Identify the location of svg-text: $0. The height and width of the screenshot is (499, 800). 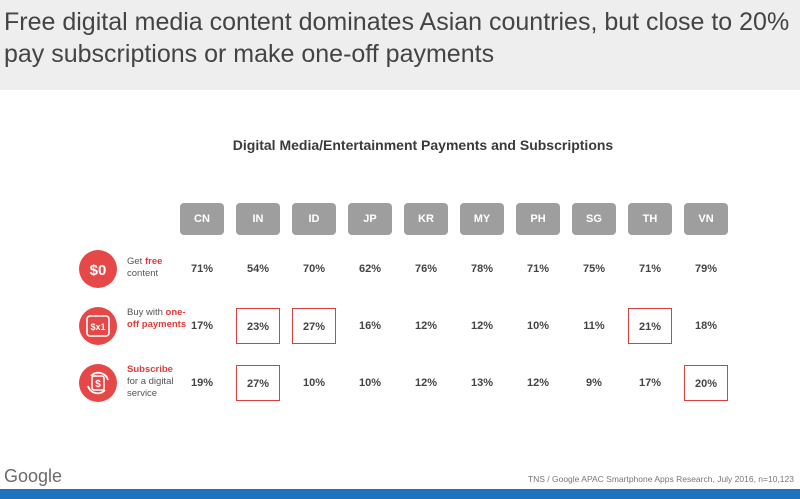
(98, 270).